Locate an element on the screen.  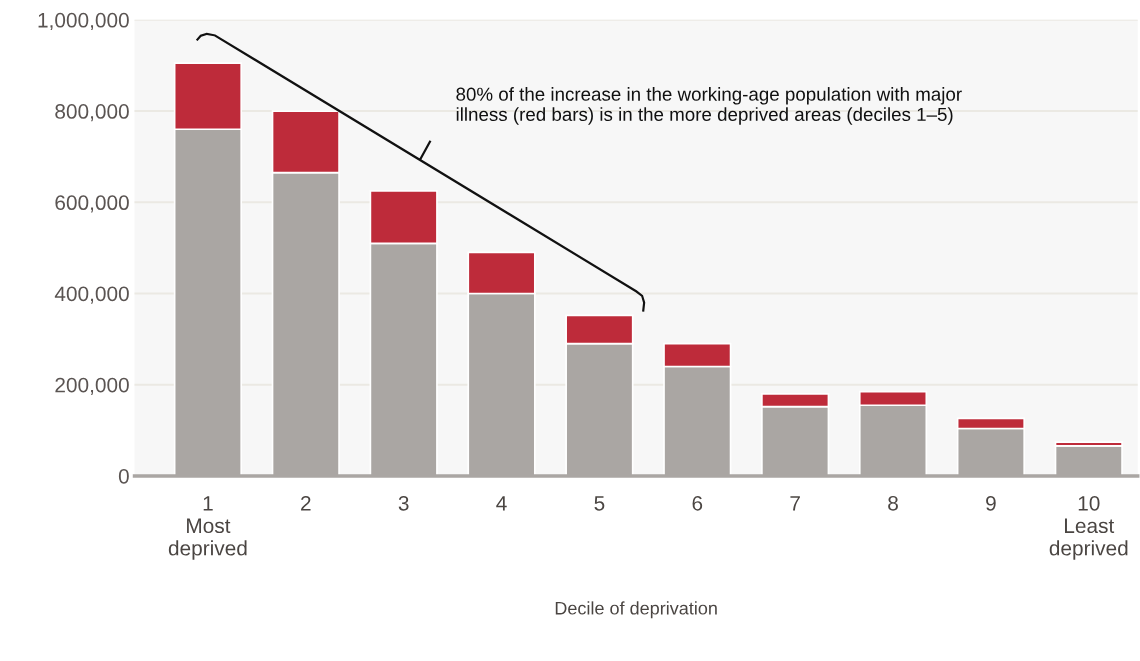
x-axis-title: Decile of deprivation is located at coordinates (636, 610).